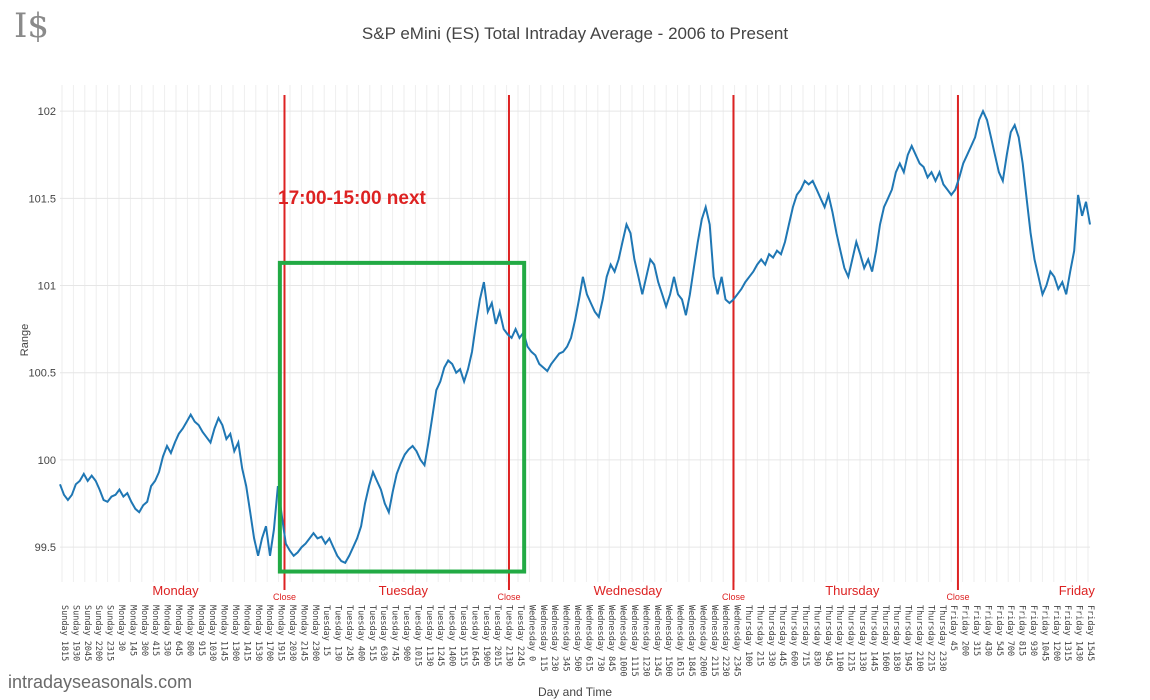 The image size is (1150, 700). What do you see at coordinates (657, 641) in the screenshot?
I see `x-tick-label: Wednesday 1345` at bounding box center [657, 641].